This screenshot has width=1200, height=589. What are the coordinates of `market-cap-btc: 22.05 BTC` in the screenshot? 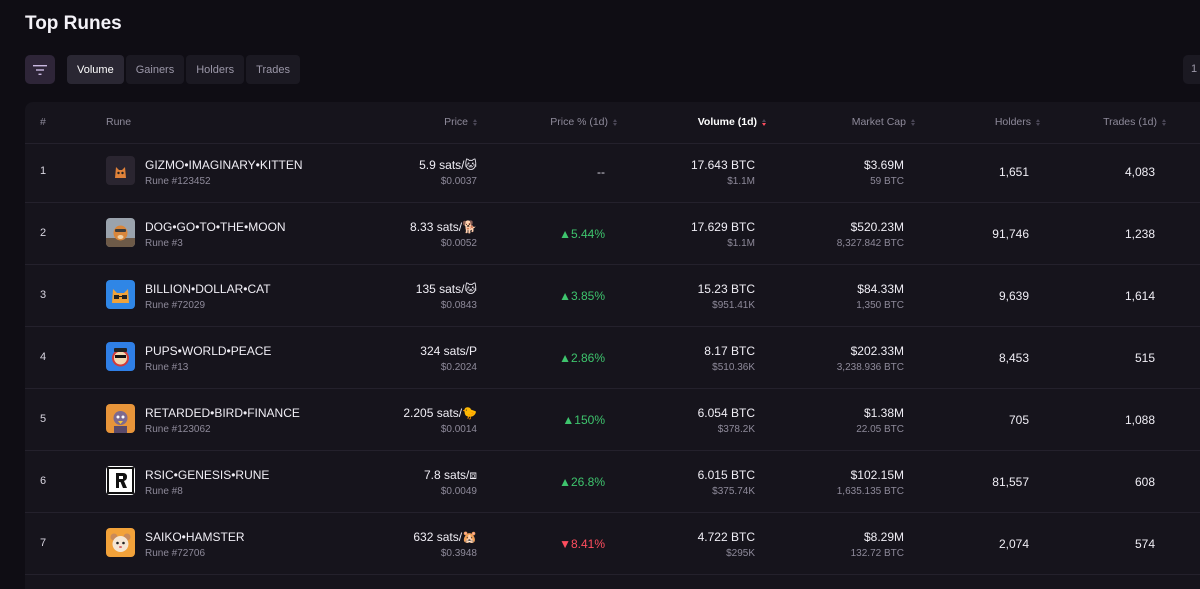 It's located at (880, 429).